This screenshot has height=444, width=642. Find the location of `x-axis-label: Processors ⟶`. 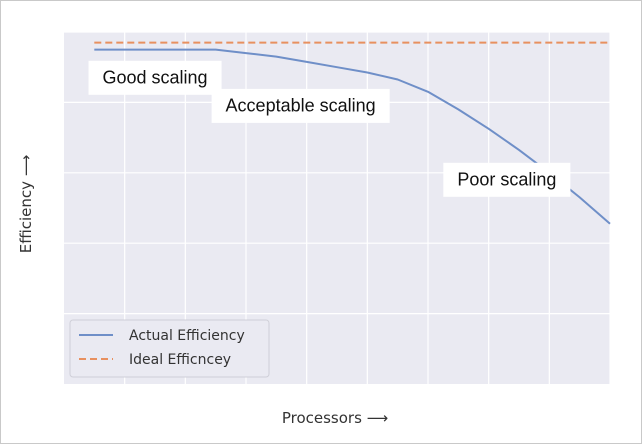

x-axis-label: Processors ⟶ is located at coordinates (335, 418).